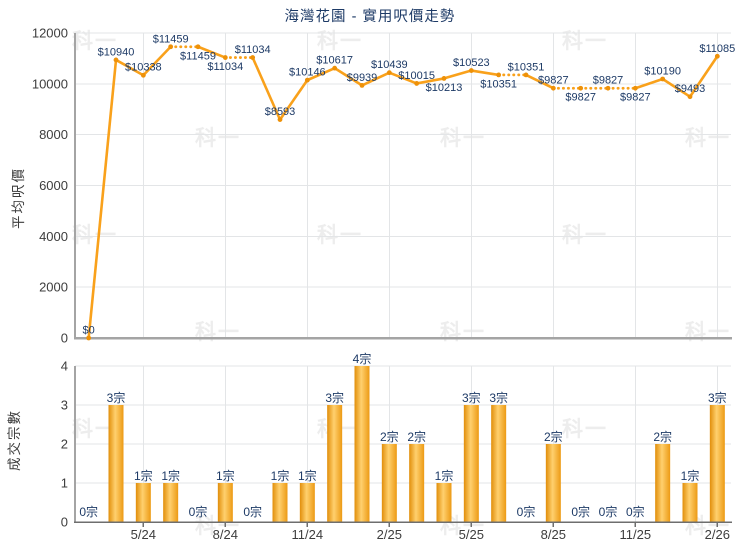 The height and width of the screenshot is (550, 740). Describe the element at coordinates (64, 338) in the screenshot. I see `price-y-tick-label: 0` at that location.